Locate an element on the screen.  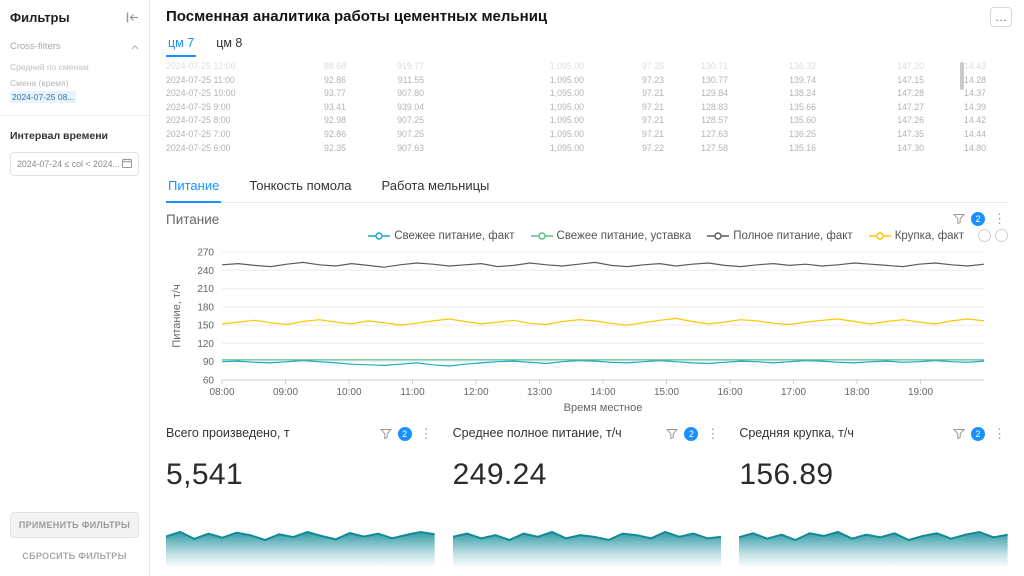
value-cell: 128.83 is located at coordinates (714, 106).